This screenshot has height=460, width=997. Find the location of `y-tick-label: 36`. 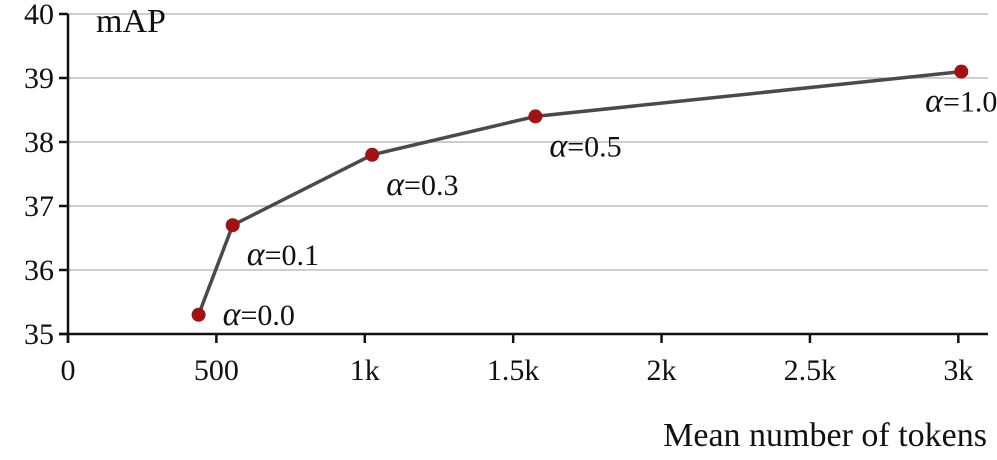

y-tick-label: 36 is located at coordinates (39, 270).